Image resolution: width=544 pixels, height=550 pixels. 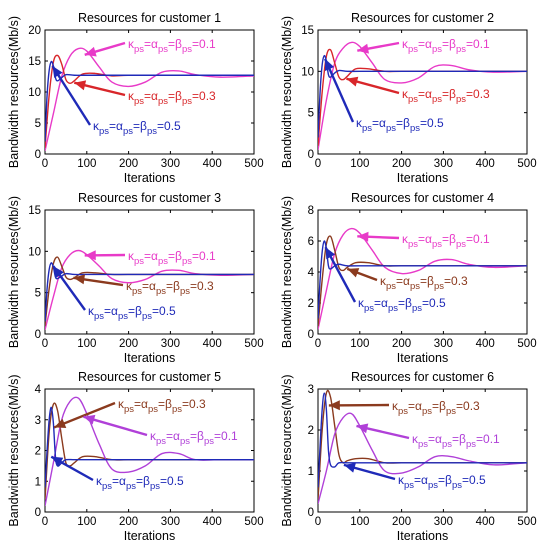 I want to click on chart-title: Resources for customer 4, so click(x=422, y=198).